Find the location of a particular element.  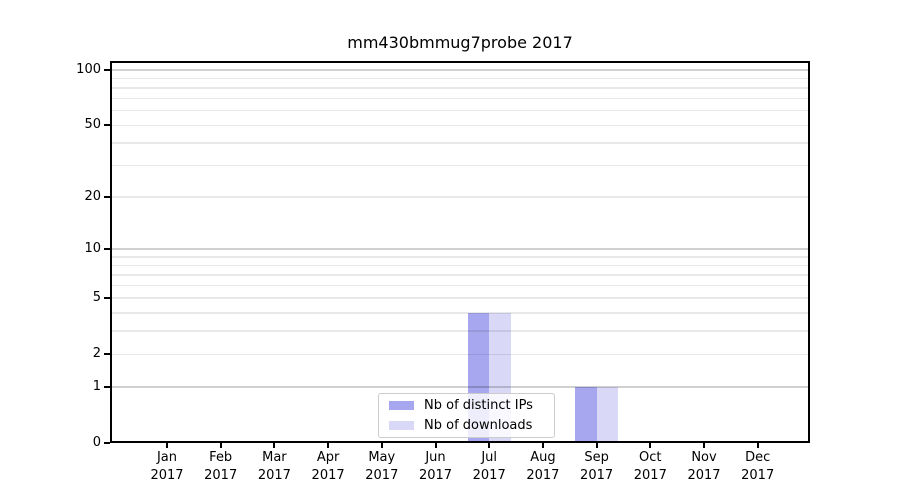

y-tick-label-1: 1 is located at coordinates (96, 386).